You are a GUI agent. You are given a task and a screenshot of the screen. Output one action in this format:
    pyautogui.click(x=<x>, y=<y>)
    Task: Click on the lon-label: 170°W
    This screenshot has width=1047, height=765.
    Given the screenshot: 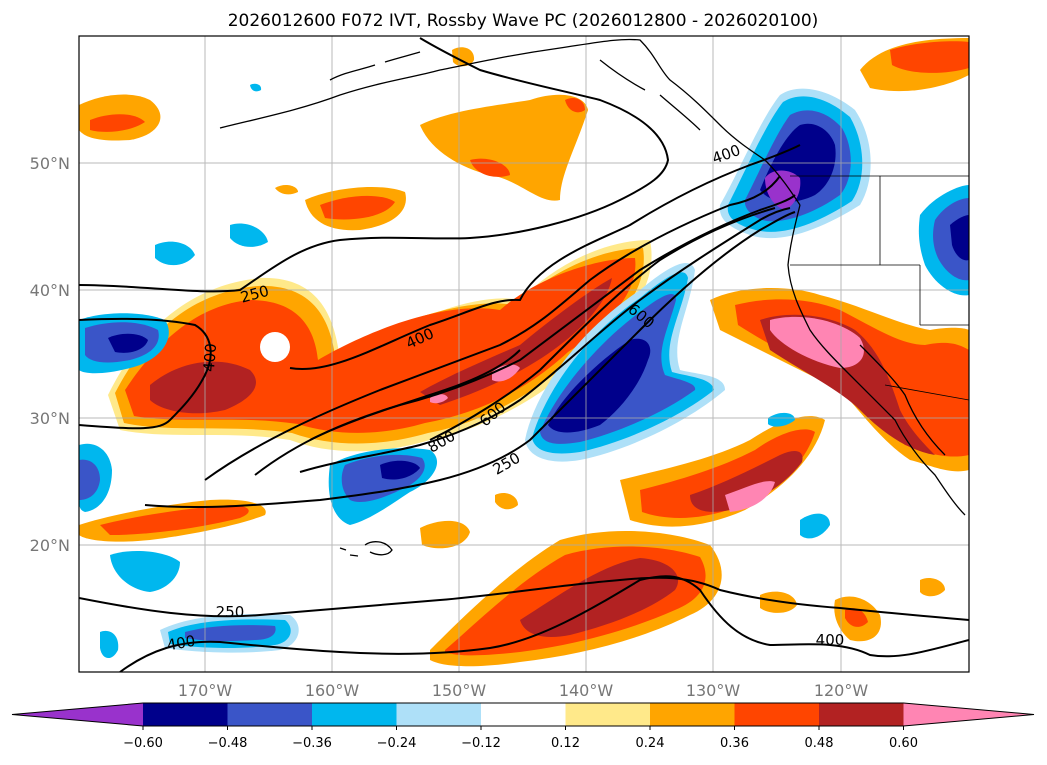 What is the action you would take?
    pyautogui.click(x=205, y=690)
    